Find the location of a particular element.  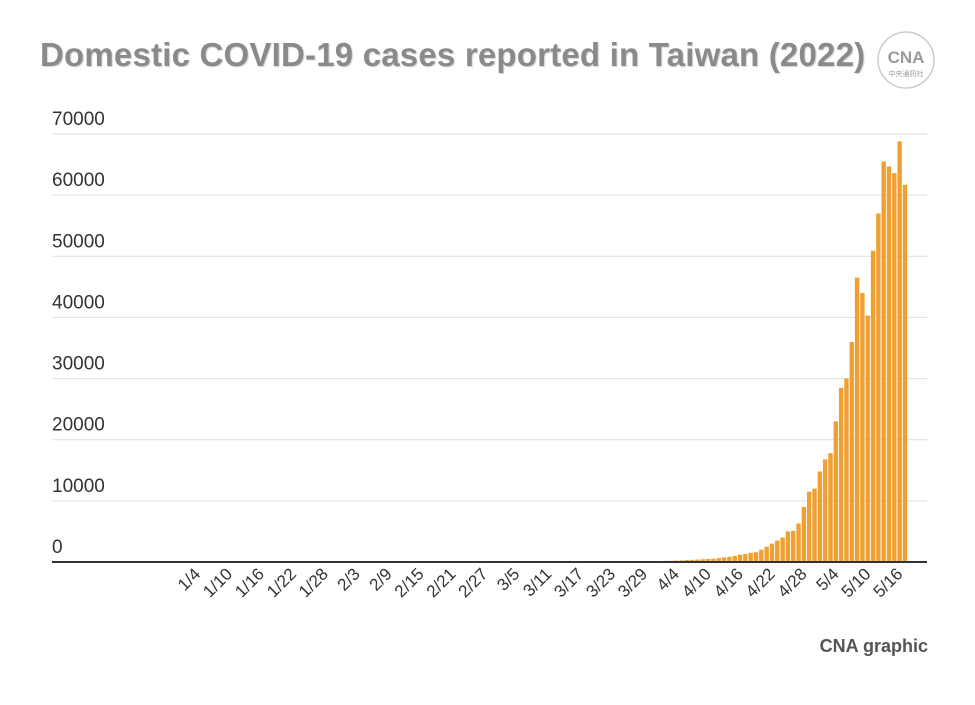

x-tick-label: 1/22 is located at coordinates (281, 582).